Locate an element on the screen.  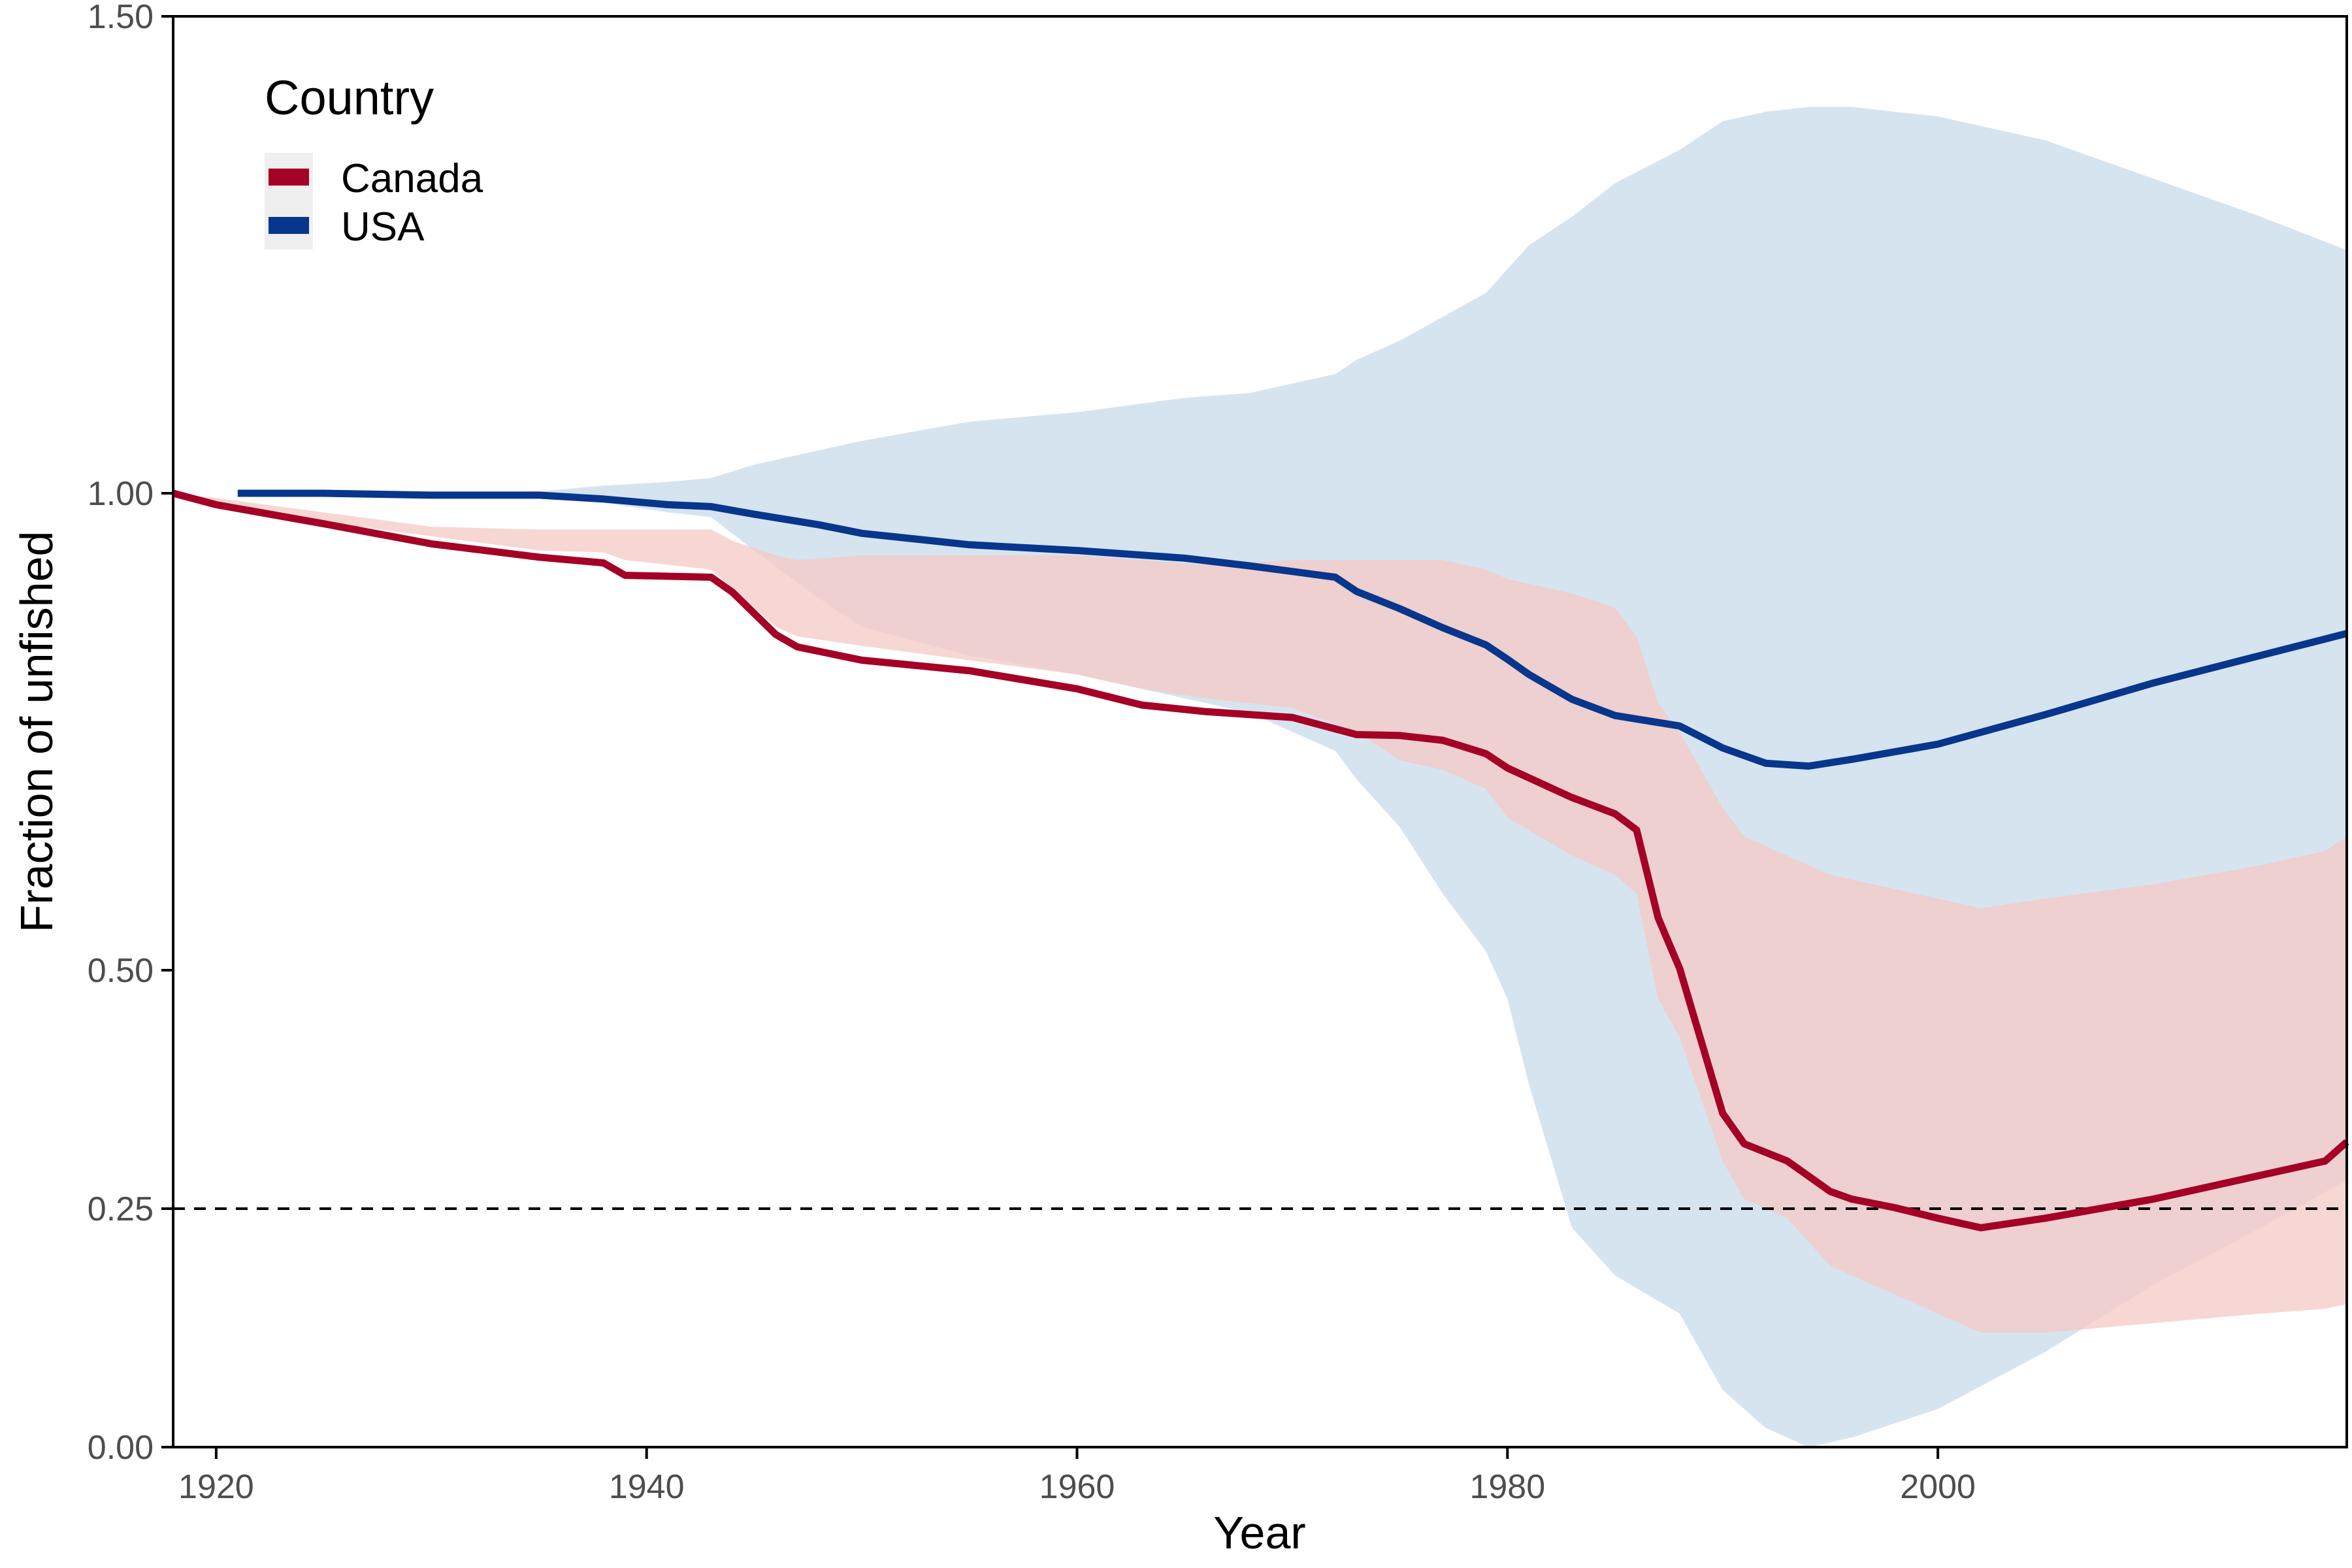
y-tick-label-1.00: 1.00 is located at coordinates (121, 494).